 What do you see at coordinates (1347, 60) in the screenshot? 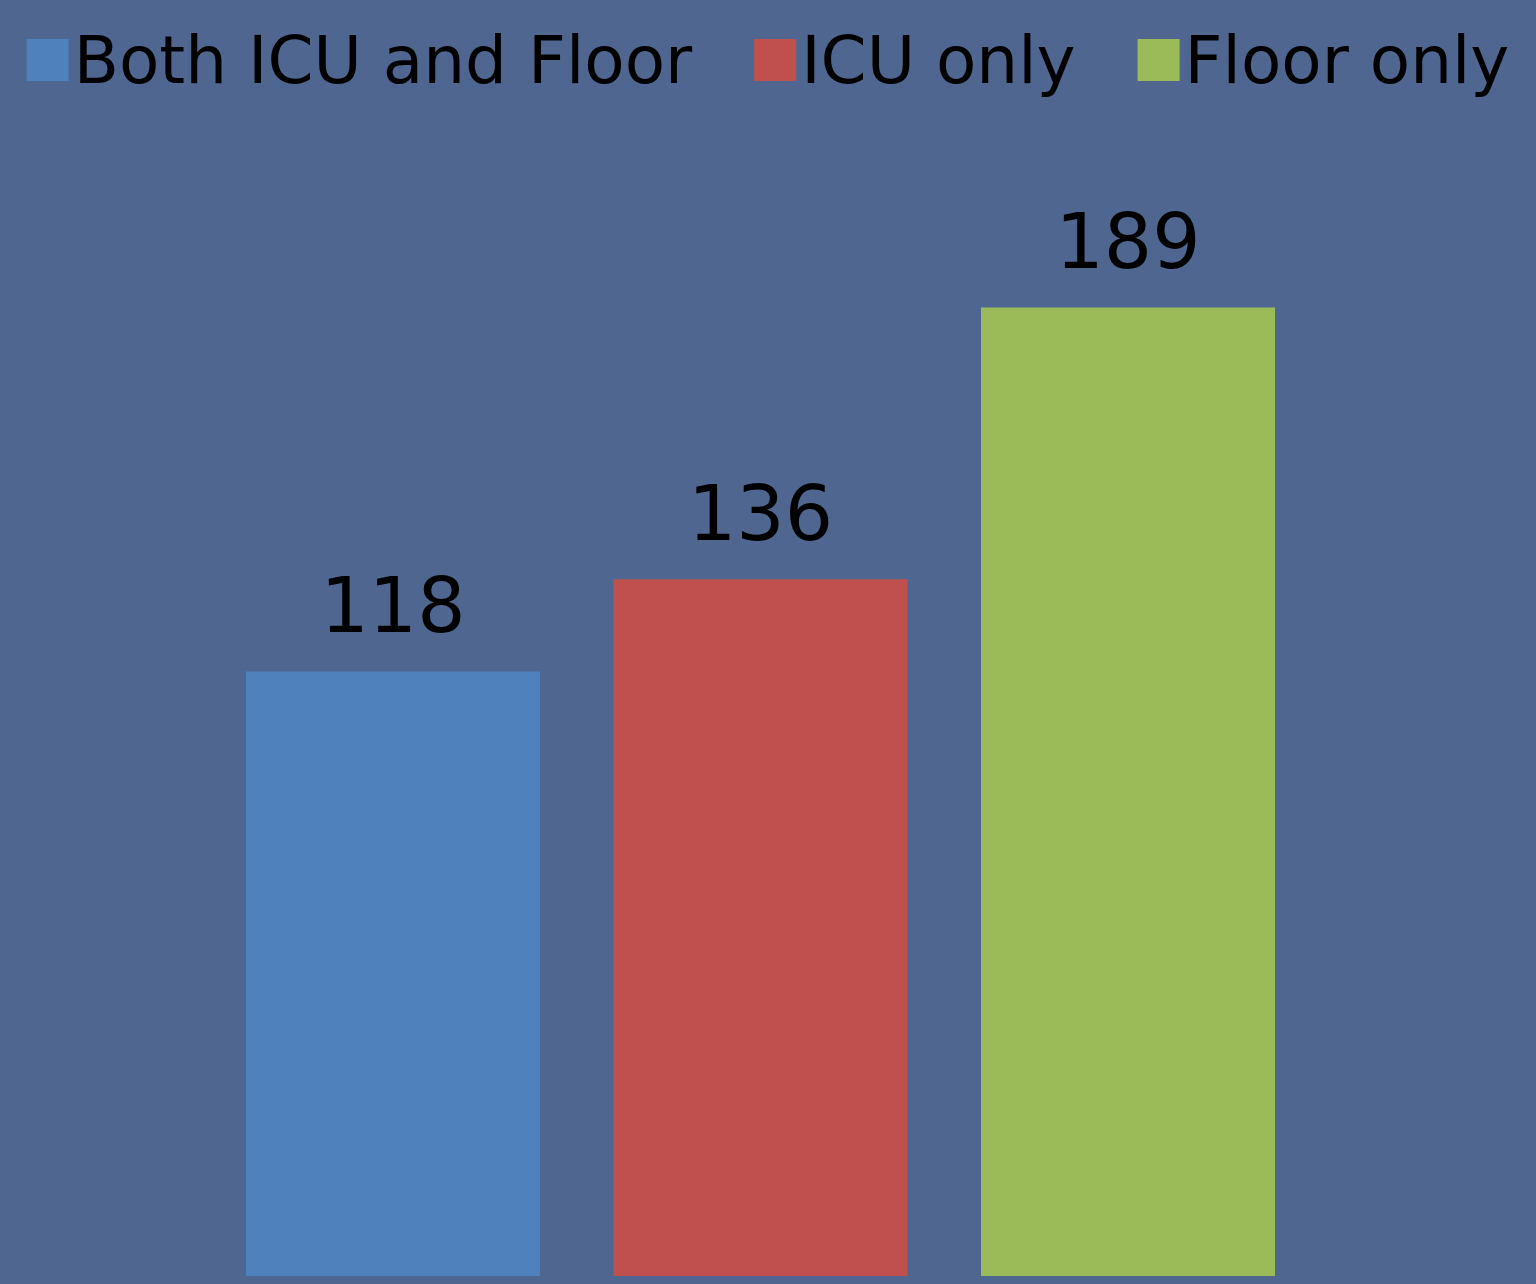
I see `legend-label: Floor only` at bounding box center [1347, 60].